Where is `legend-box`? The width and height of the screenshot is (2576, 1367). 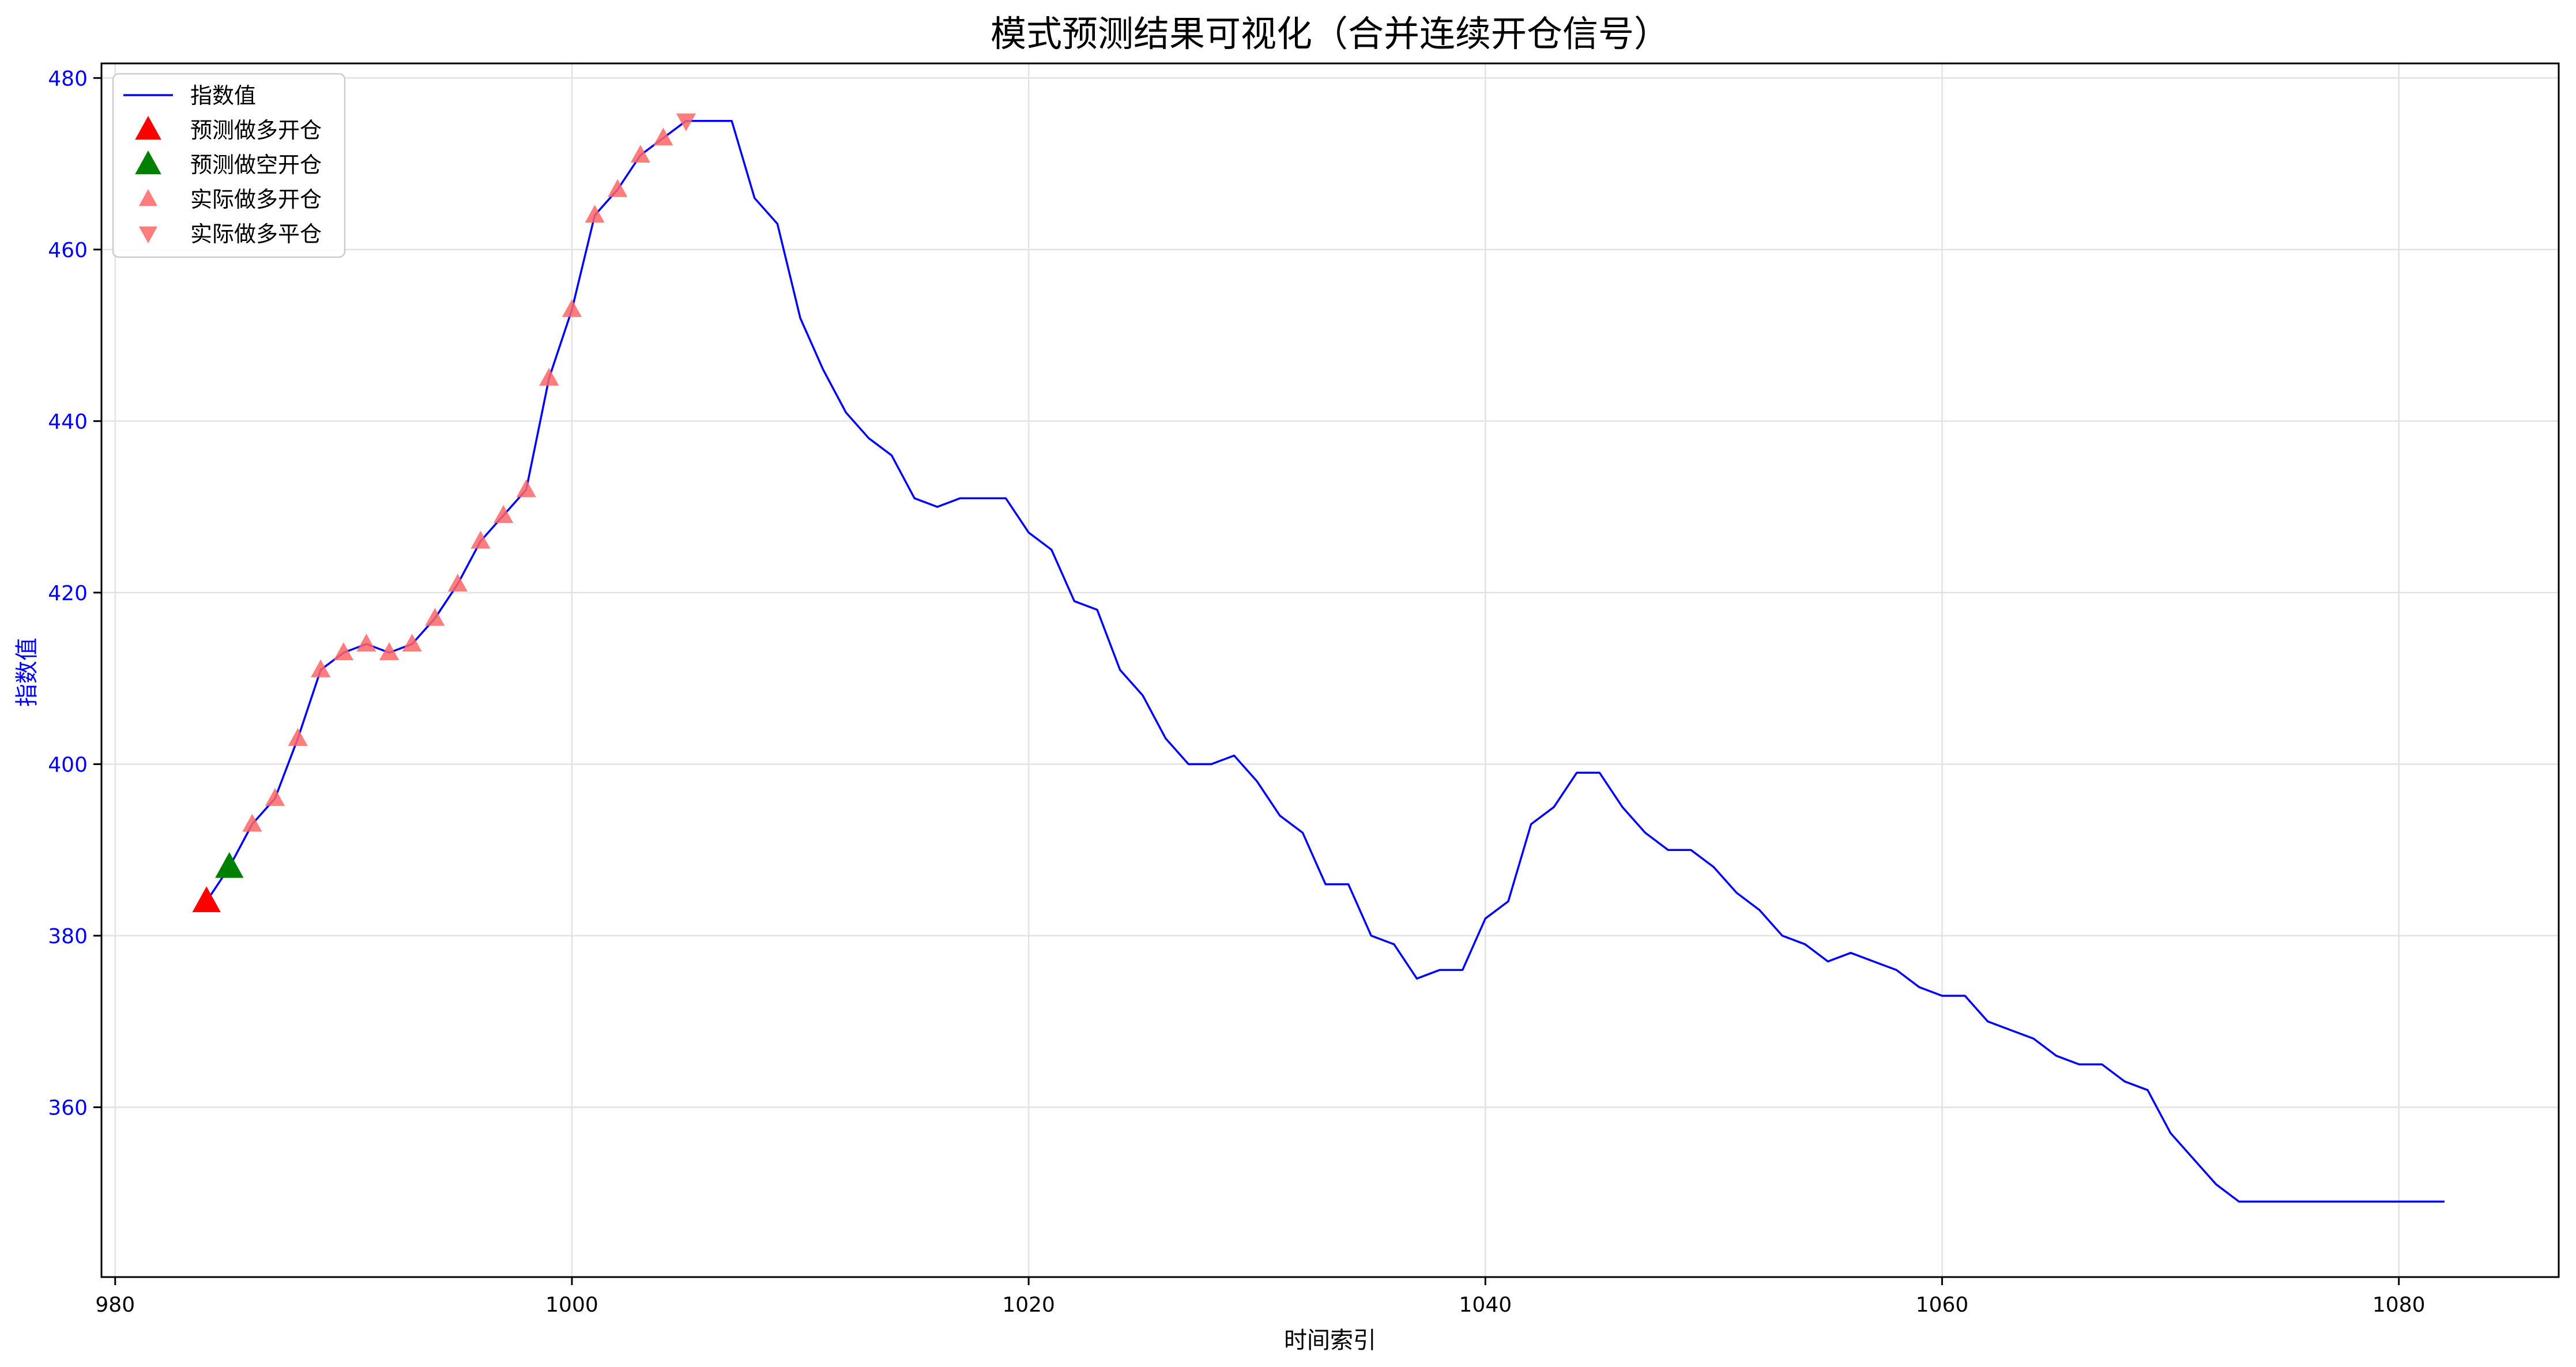 legend-box is located at coordinates (229, 166).